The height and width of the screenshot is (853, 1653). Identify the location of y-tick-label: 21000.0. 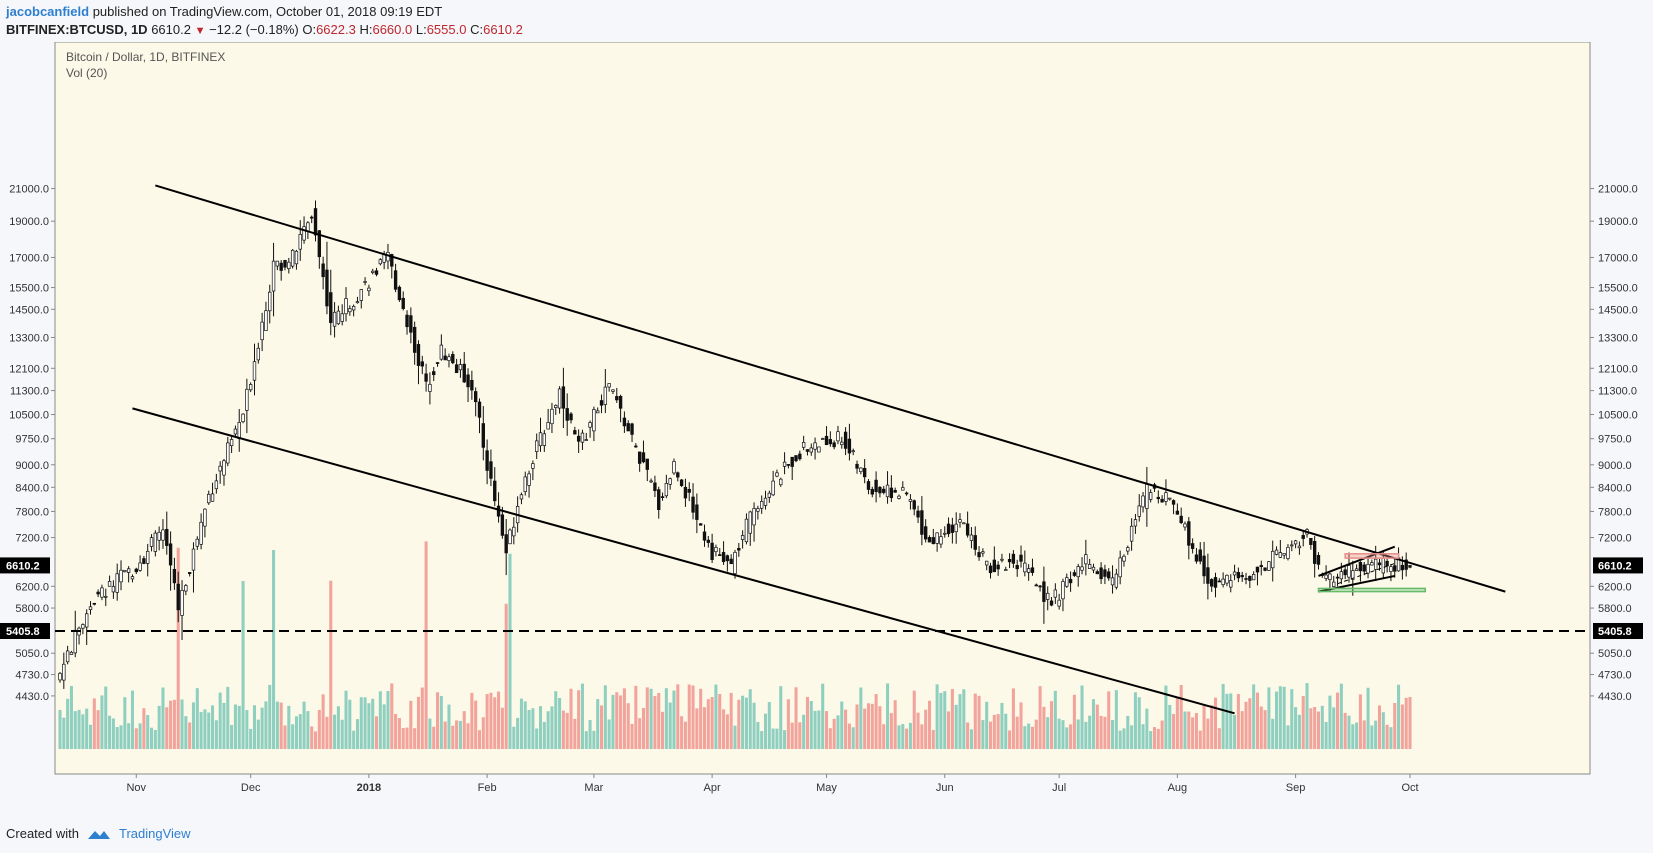
(1618, 190).